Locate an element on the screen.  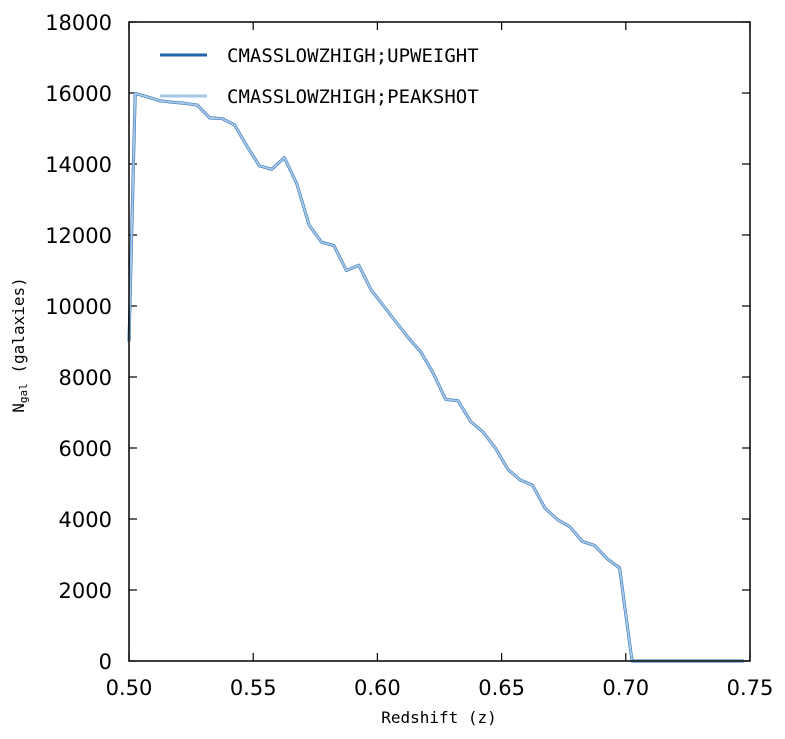
y-tick-label: 8000 is located at coordinates (85, 378).